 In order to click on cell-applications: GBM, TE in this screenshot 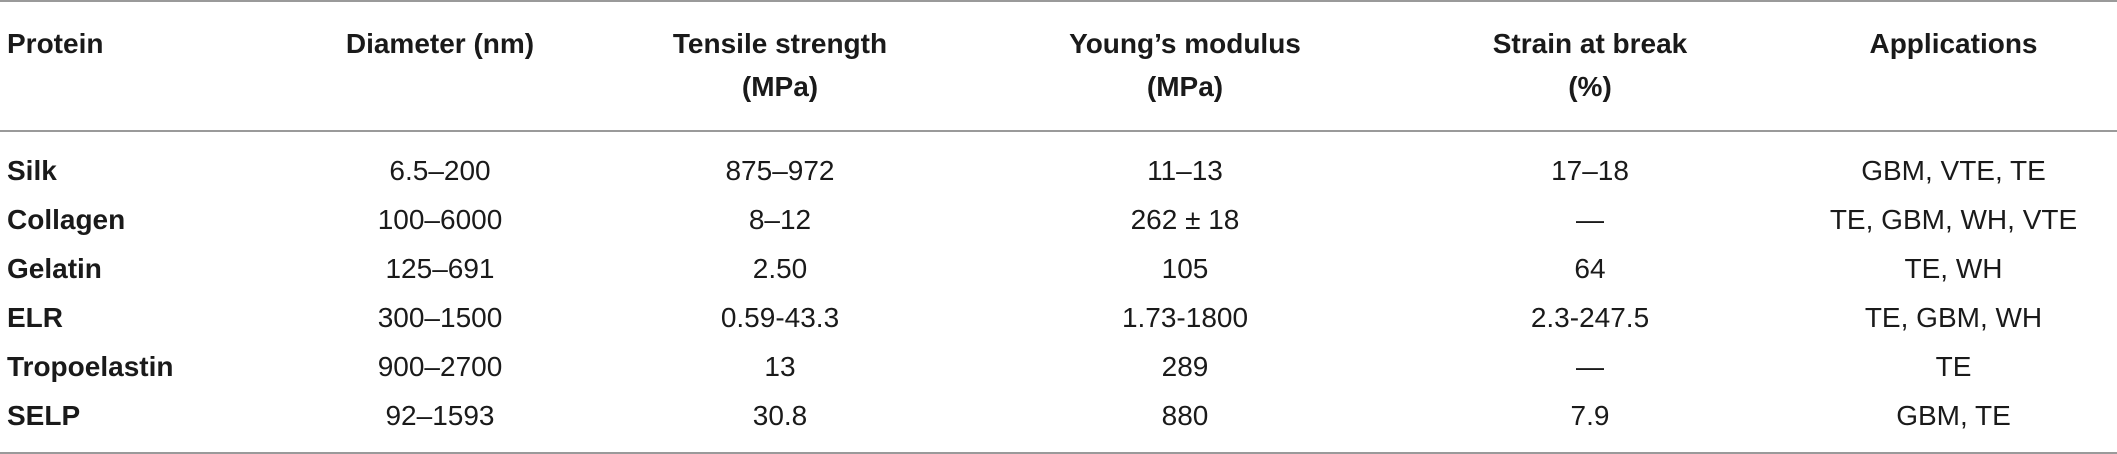, I will do `click(1953, 415)`.